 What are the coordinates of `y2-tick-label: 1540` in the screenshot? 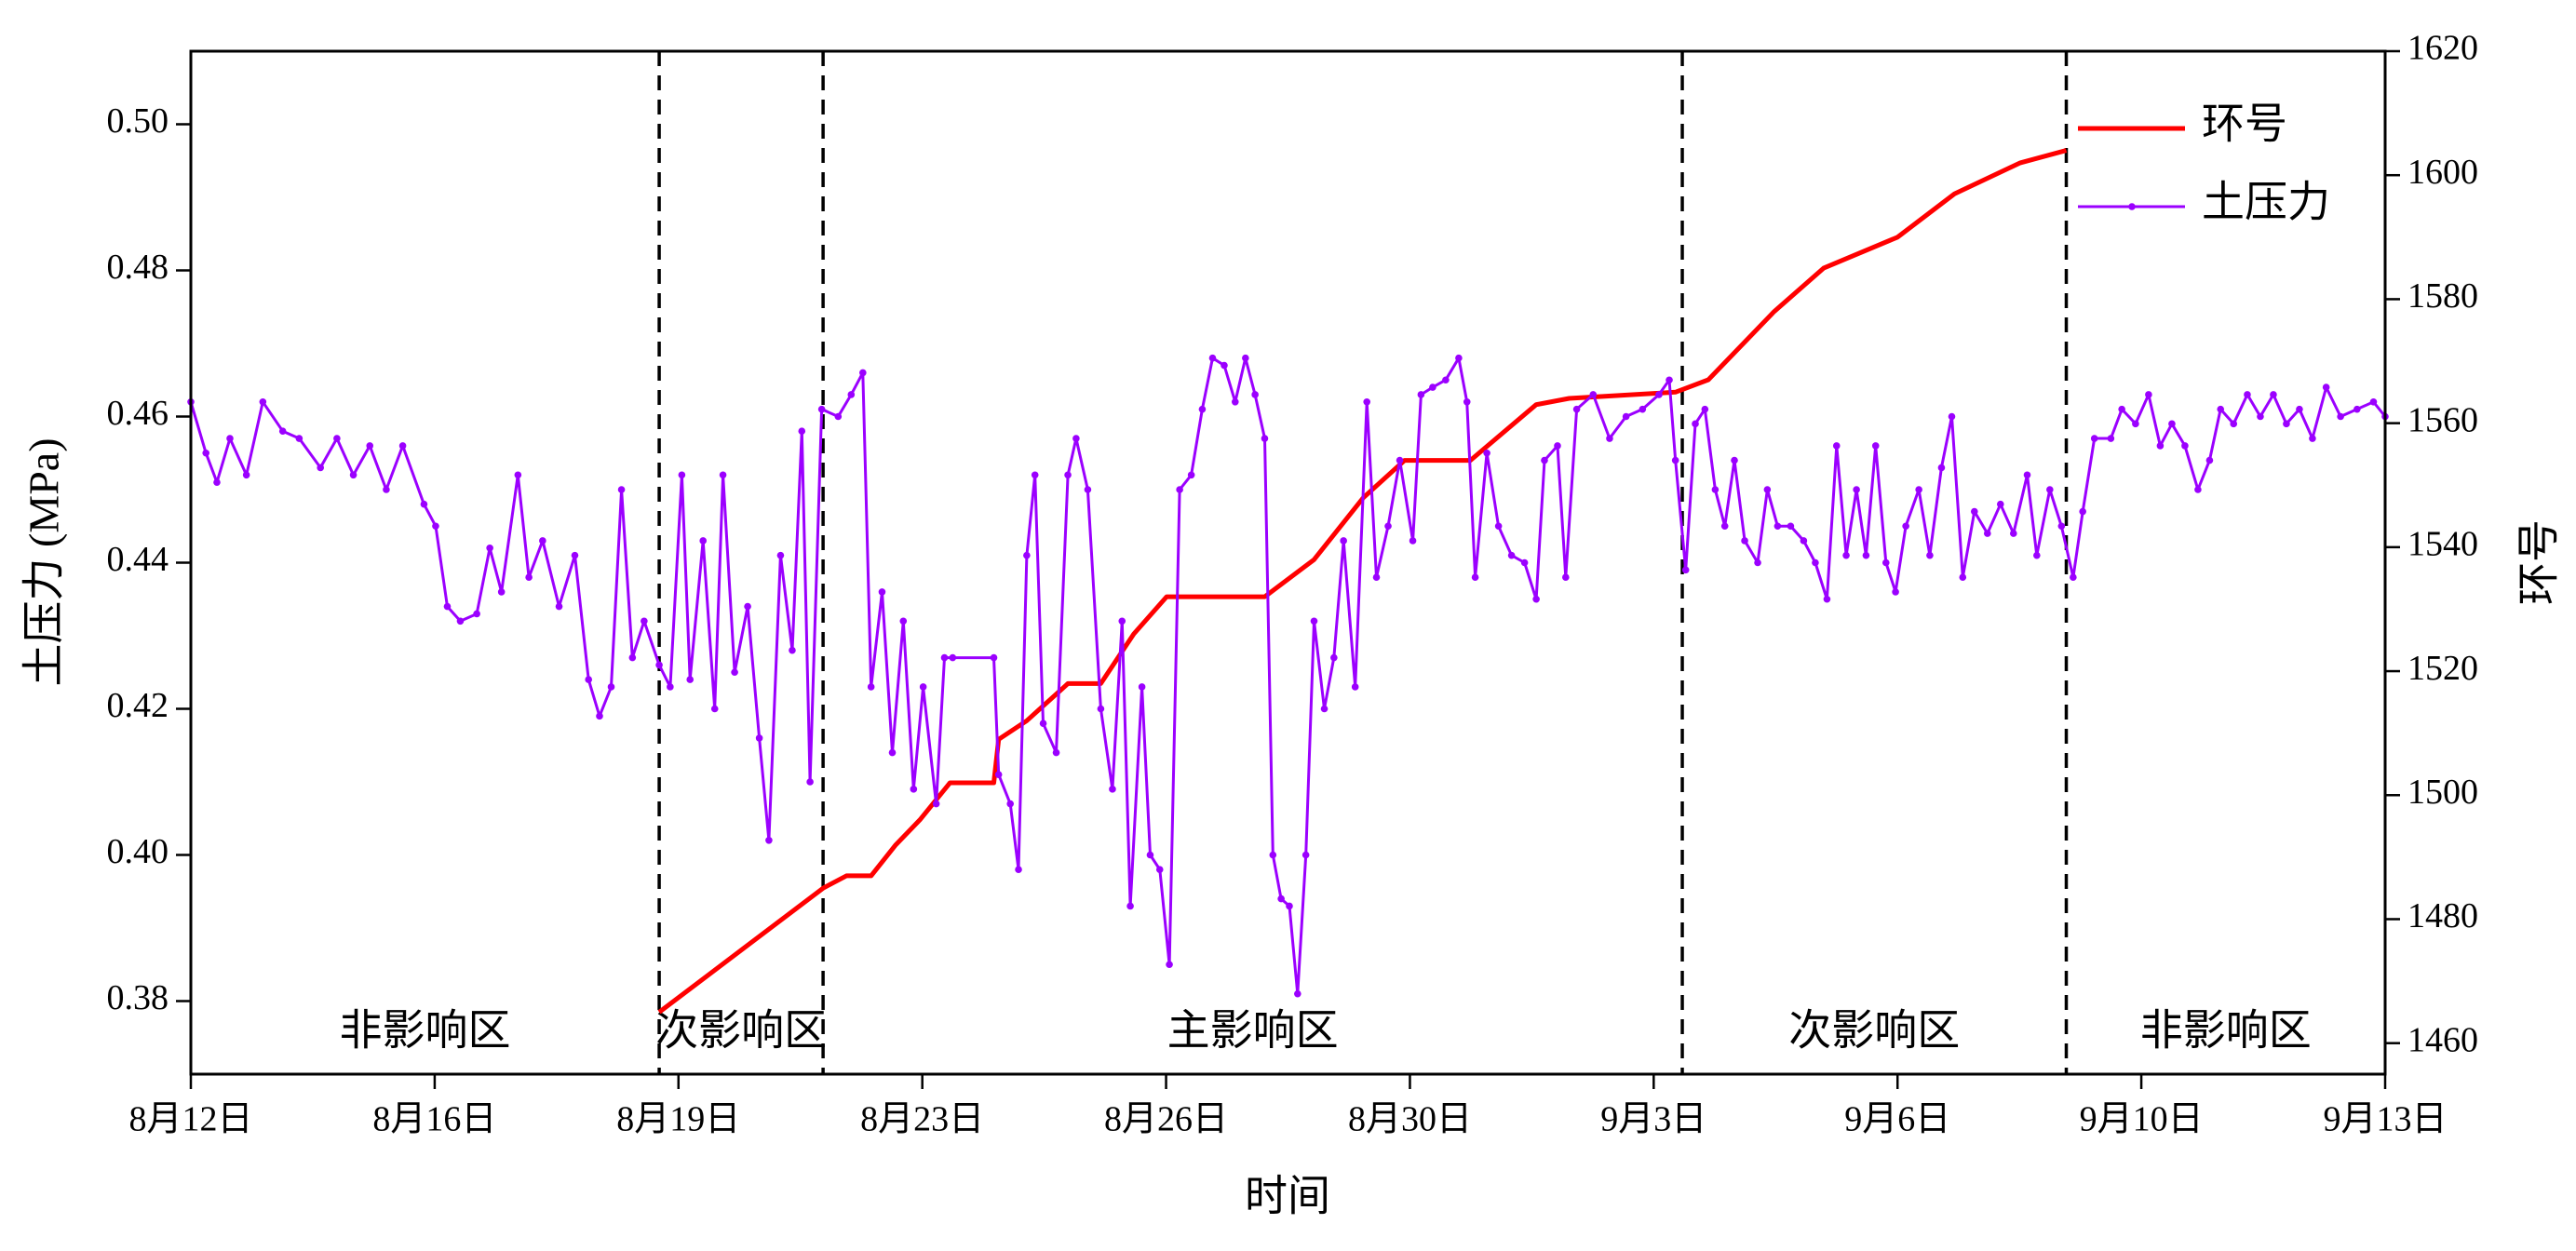 It's located at (2442, 544).